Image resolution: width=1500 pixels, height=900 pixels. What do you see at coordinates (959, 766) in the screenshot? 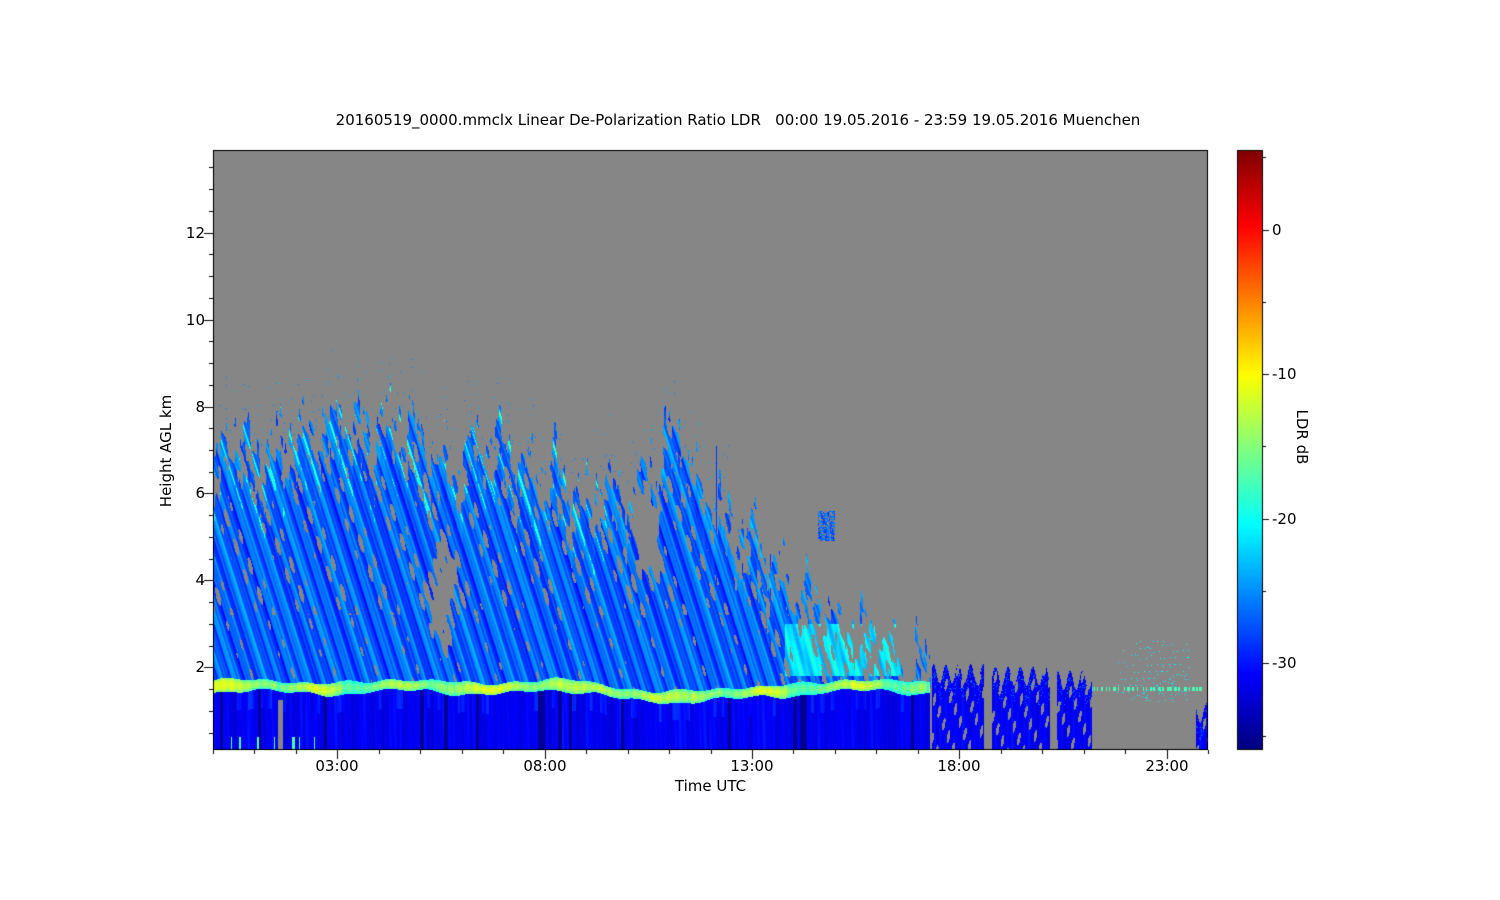
I see `x-tick-label: 18:00` at bounding box center [959, 766].